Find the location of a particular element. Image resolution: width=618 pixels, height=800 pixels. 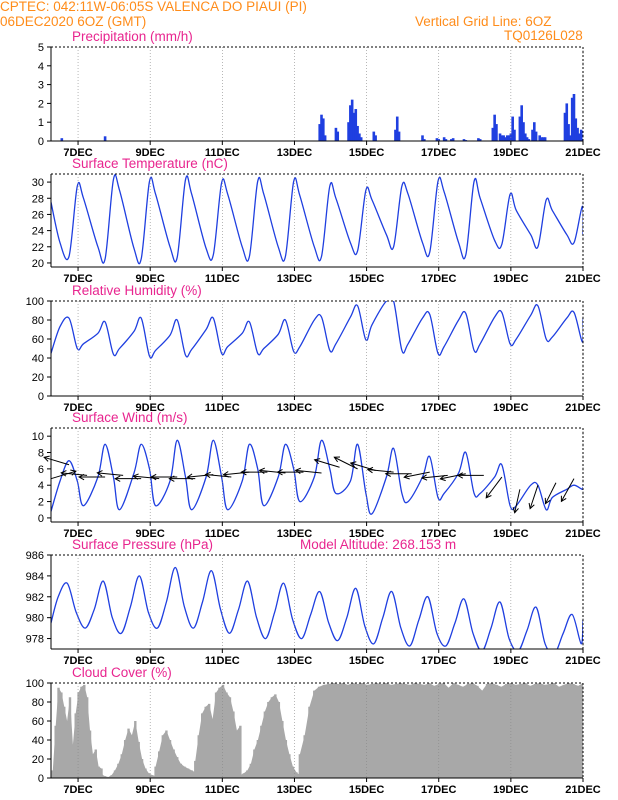

y-tick-label: 978 is located at coordinates (35, 640).